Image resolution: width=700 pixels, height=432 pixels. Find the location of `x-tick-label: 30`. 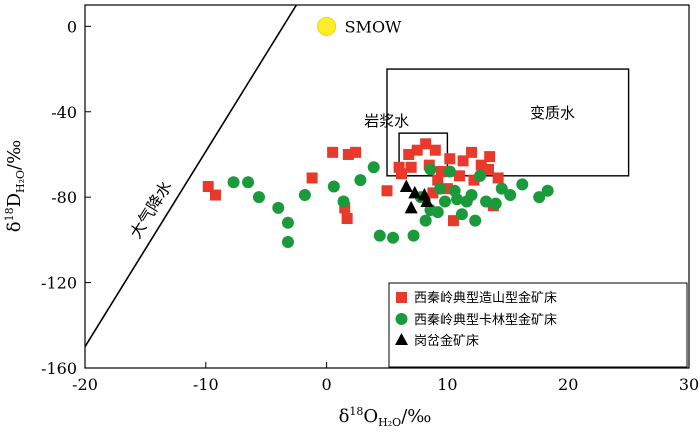

x-tick-label: 30 is located at coordinates (689, 384).